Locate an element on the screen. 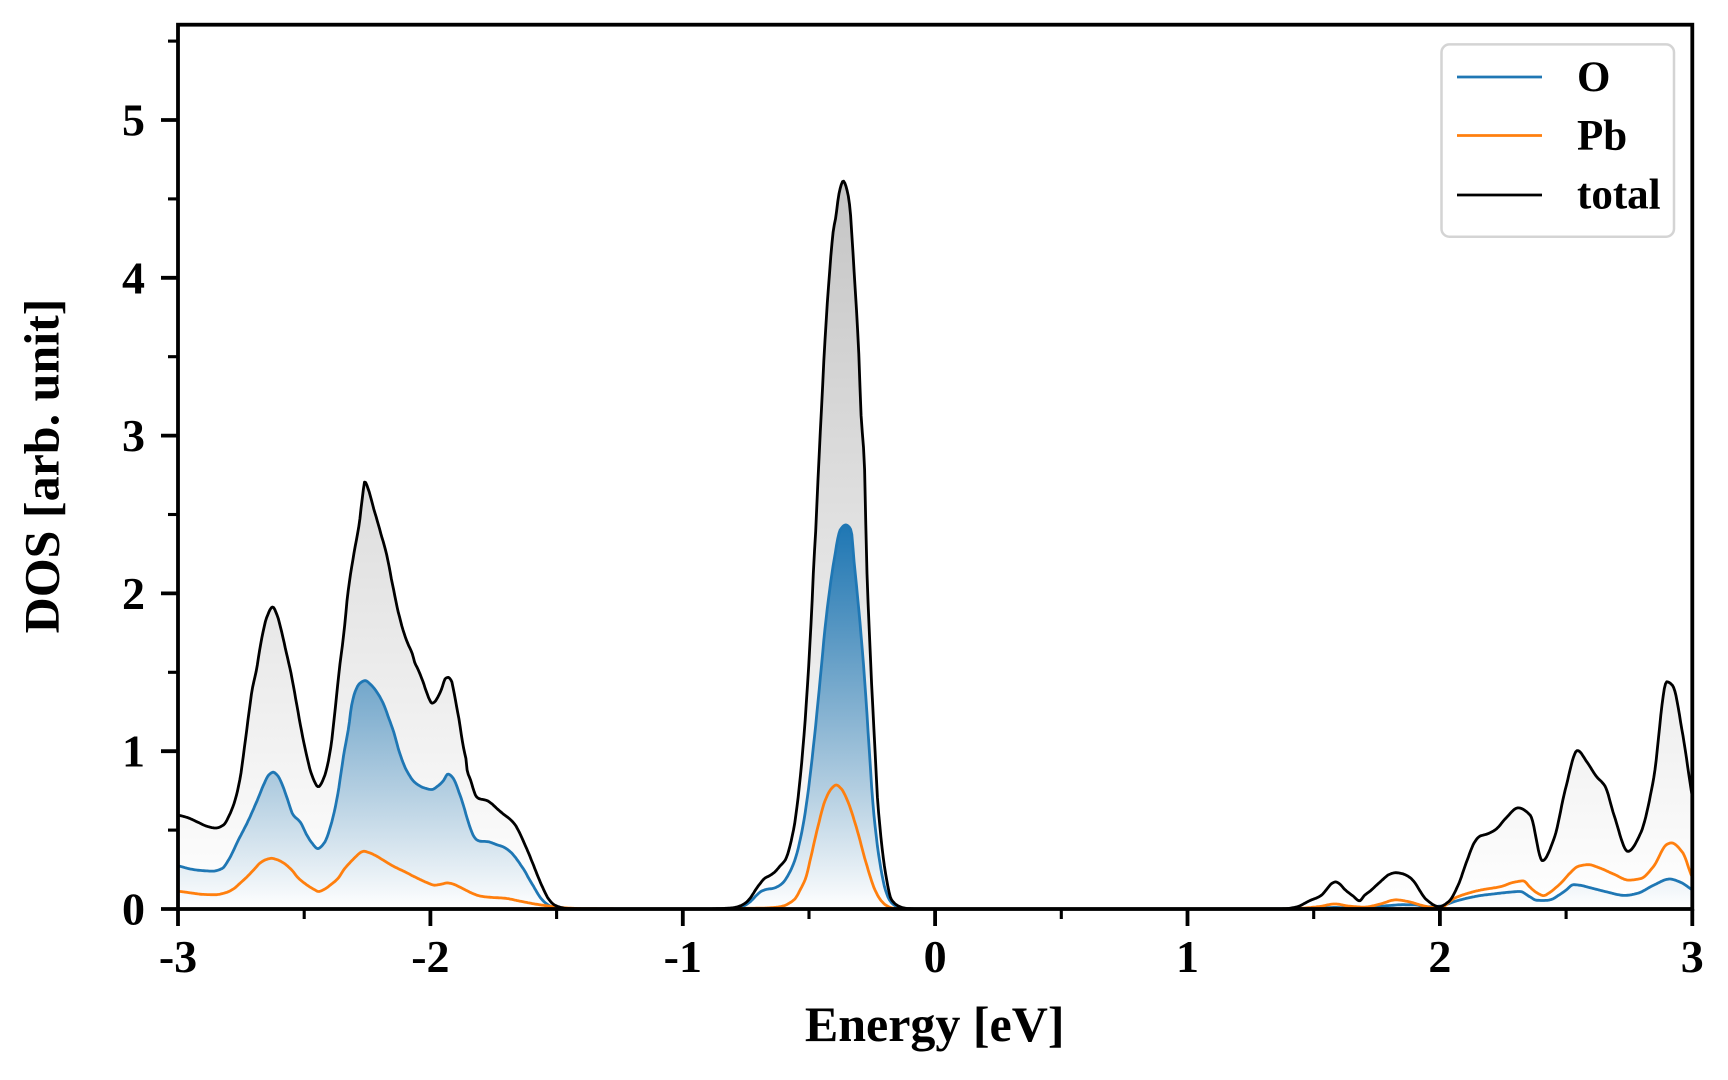 This screenshot has width=1728, height=1080. svg-text: DOS [arb. unit] is located at coordinates (42, 466).